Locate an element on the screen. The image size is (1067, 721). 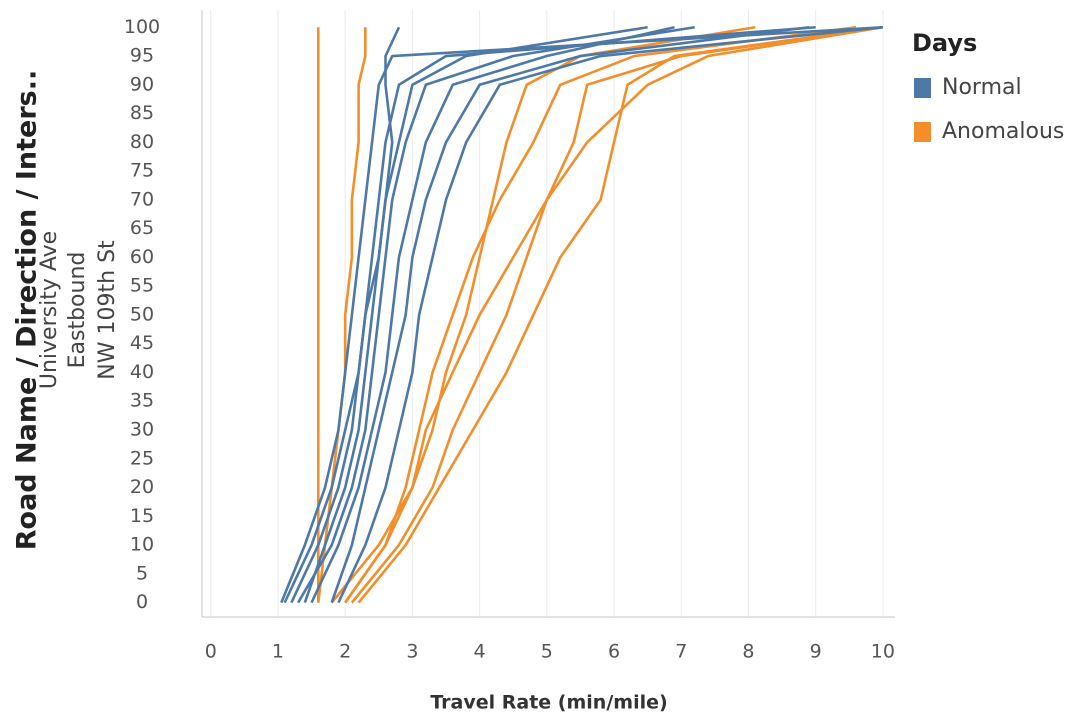
y-tick-label: 50 is located at coordinates (142, 314).